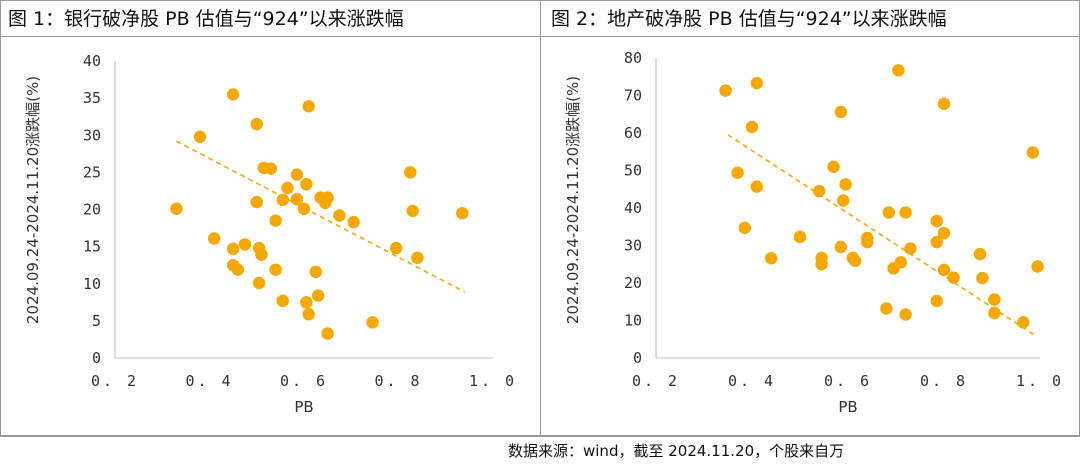 This screenshot has height=470, width=1080. I want to click on y-tick-label: 25, so click(92, 172).